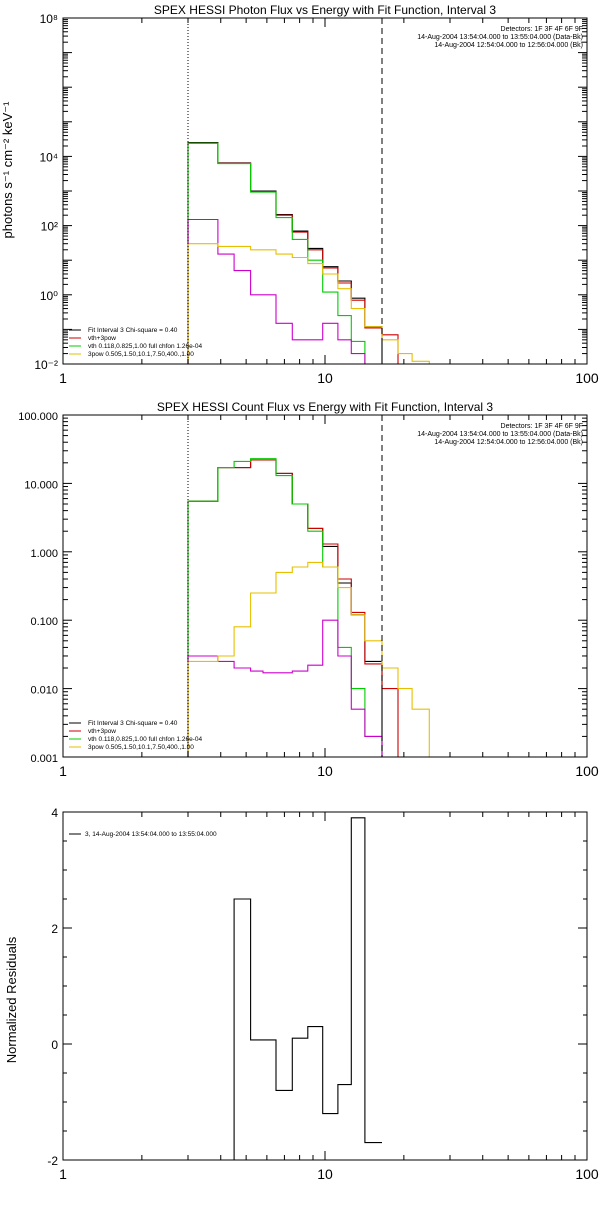 Image resolution: width=600 pixels, height=1205 pixels. I want to click on y-tick-label: 0.010, so click(44, 691).